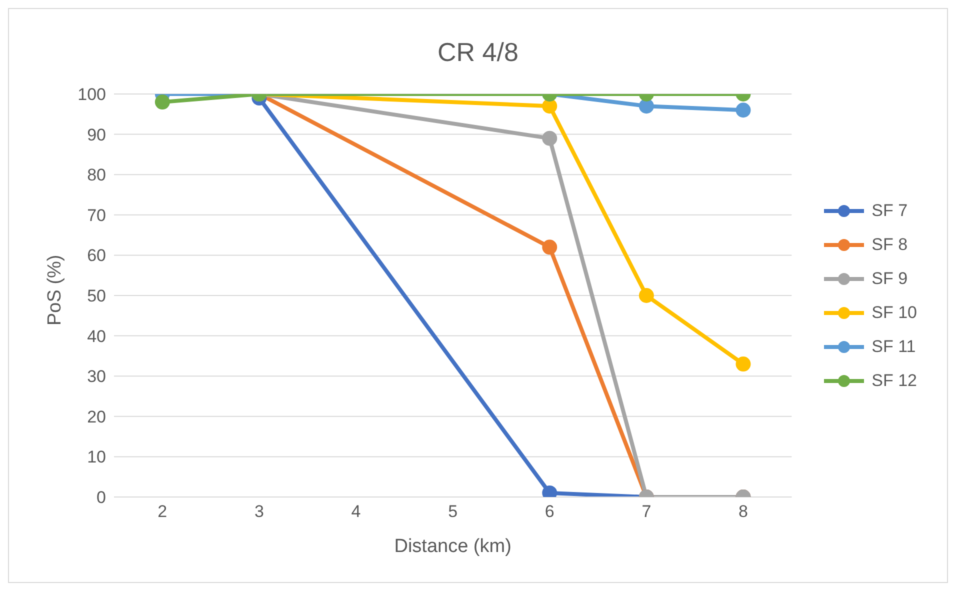  I want to click on y-tick-label: 90, so click(96, 134).